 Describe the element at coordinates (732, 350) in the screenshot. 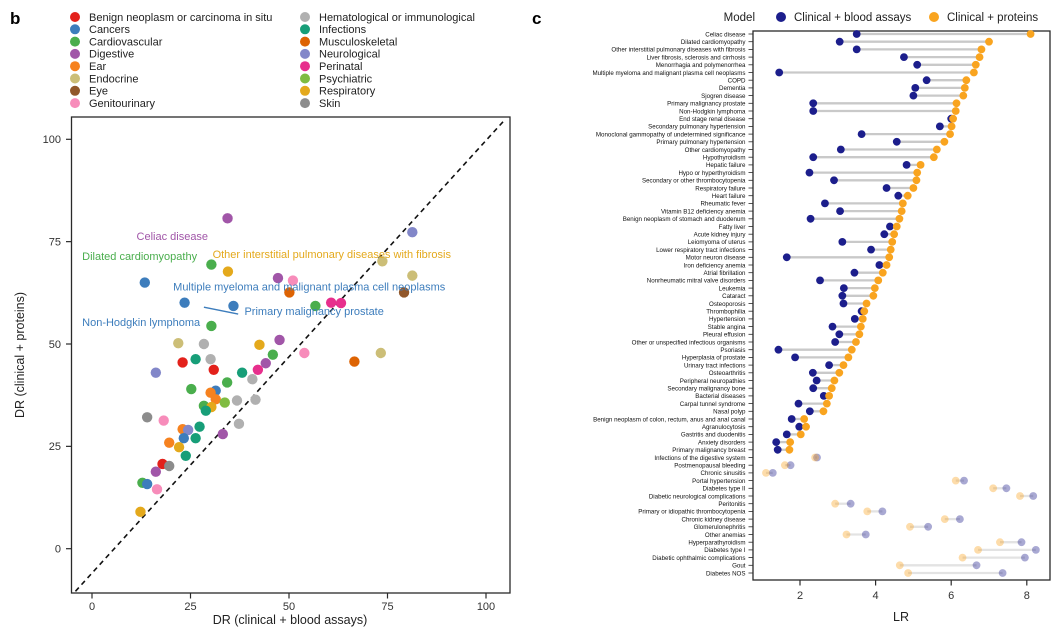

I see `row-label: Psoriasis` at that location.